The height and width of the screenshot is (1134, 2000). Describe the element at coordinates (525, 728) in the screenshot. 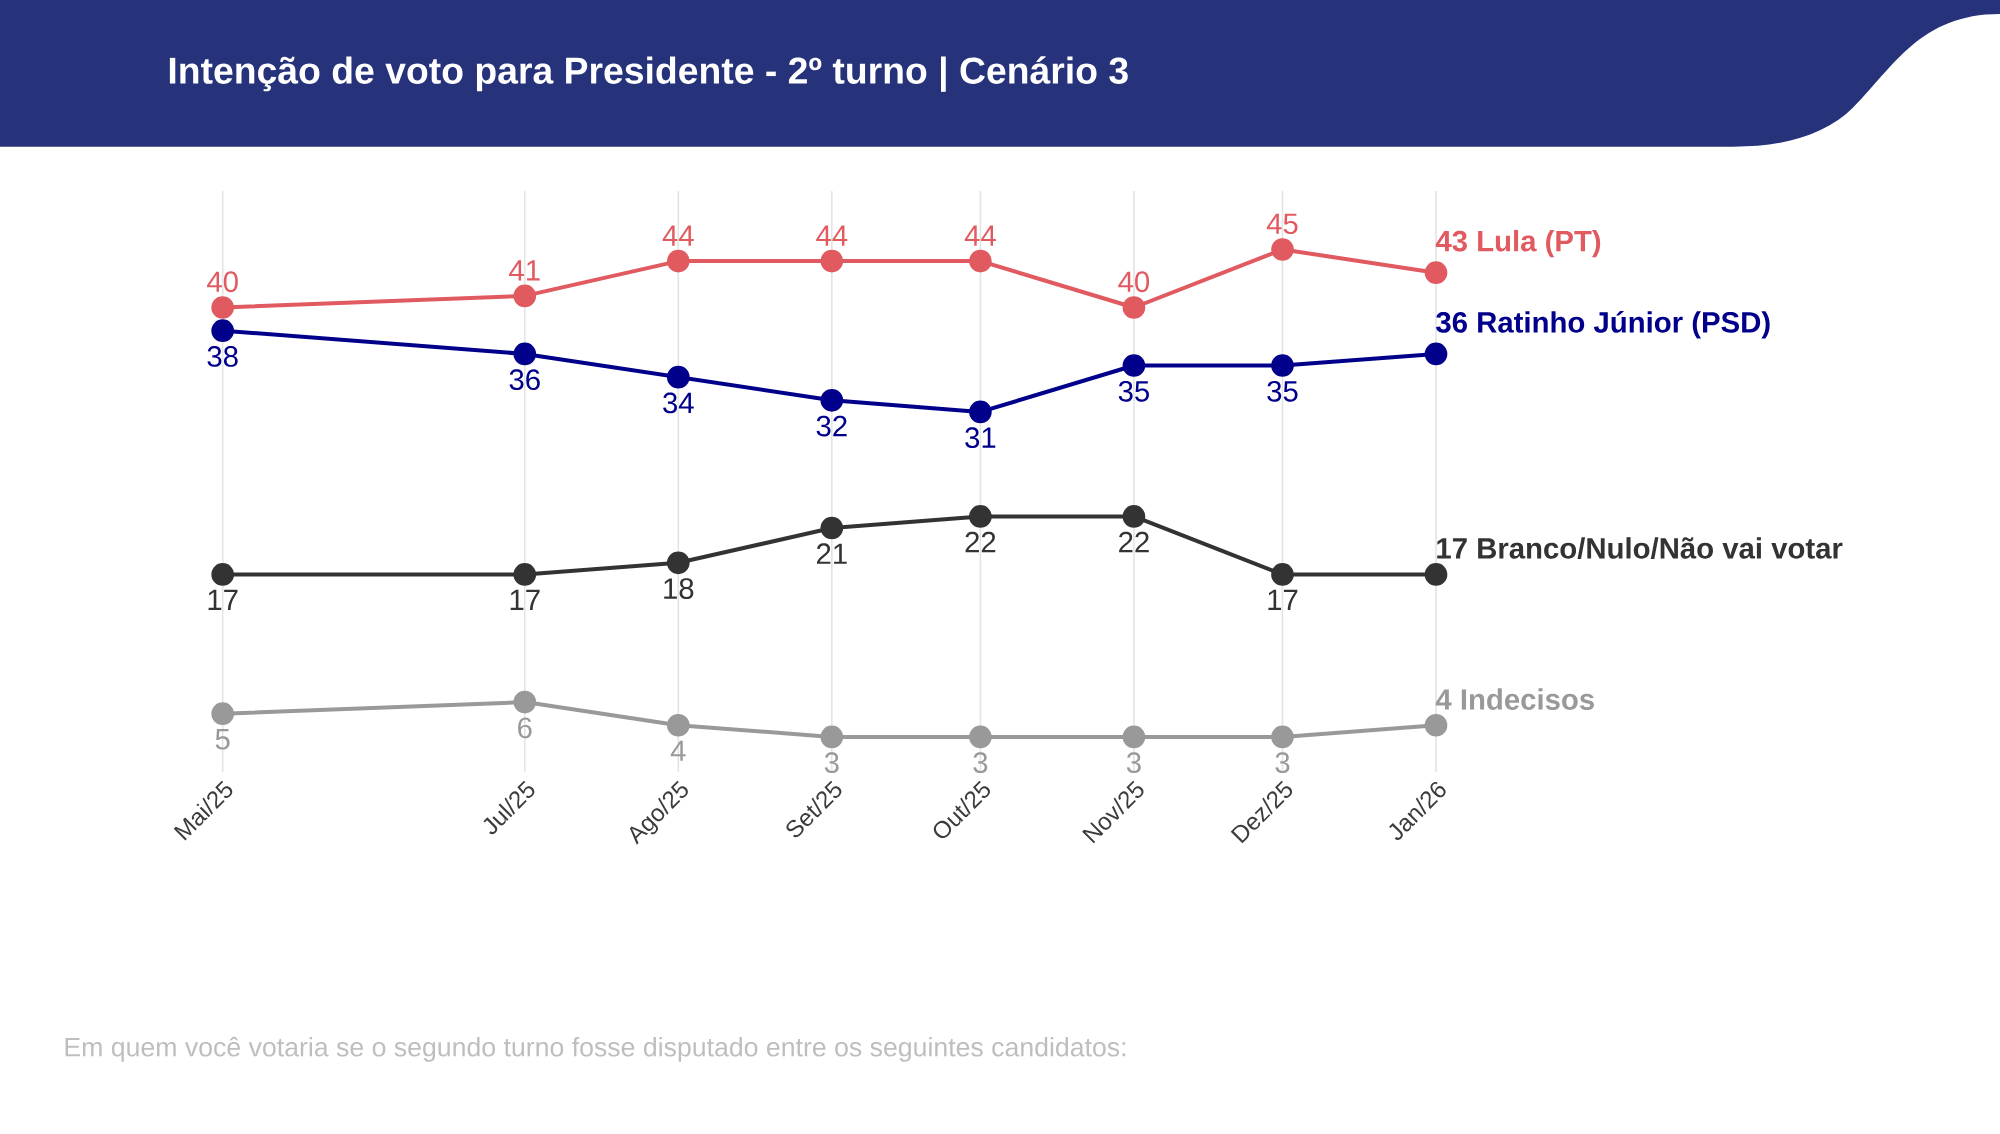

I see `data-label: 6` at that location.